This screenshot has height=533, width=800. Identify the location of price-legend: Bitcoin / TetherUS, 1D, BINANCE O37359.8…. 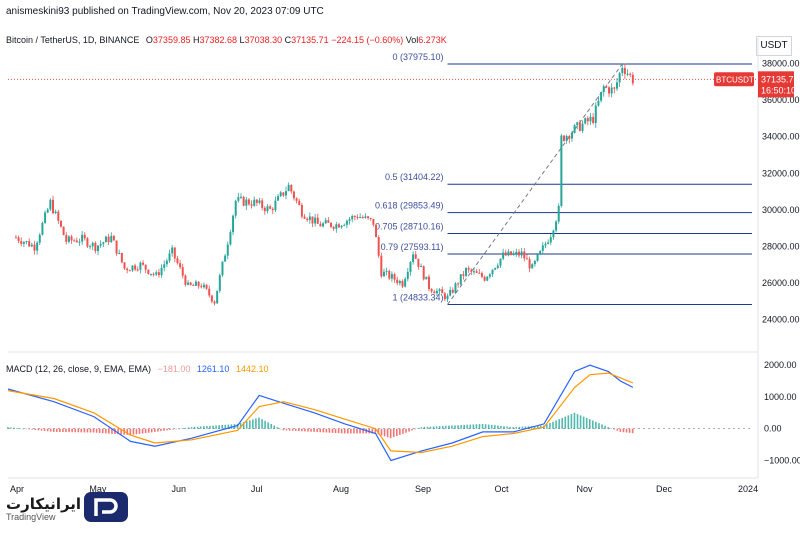
(226, 40).